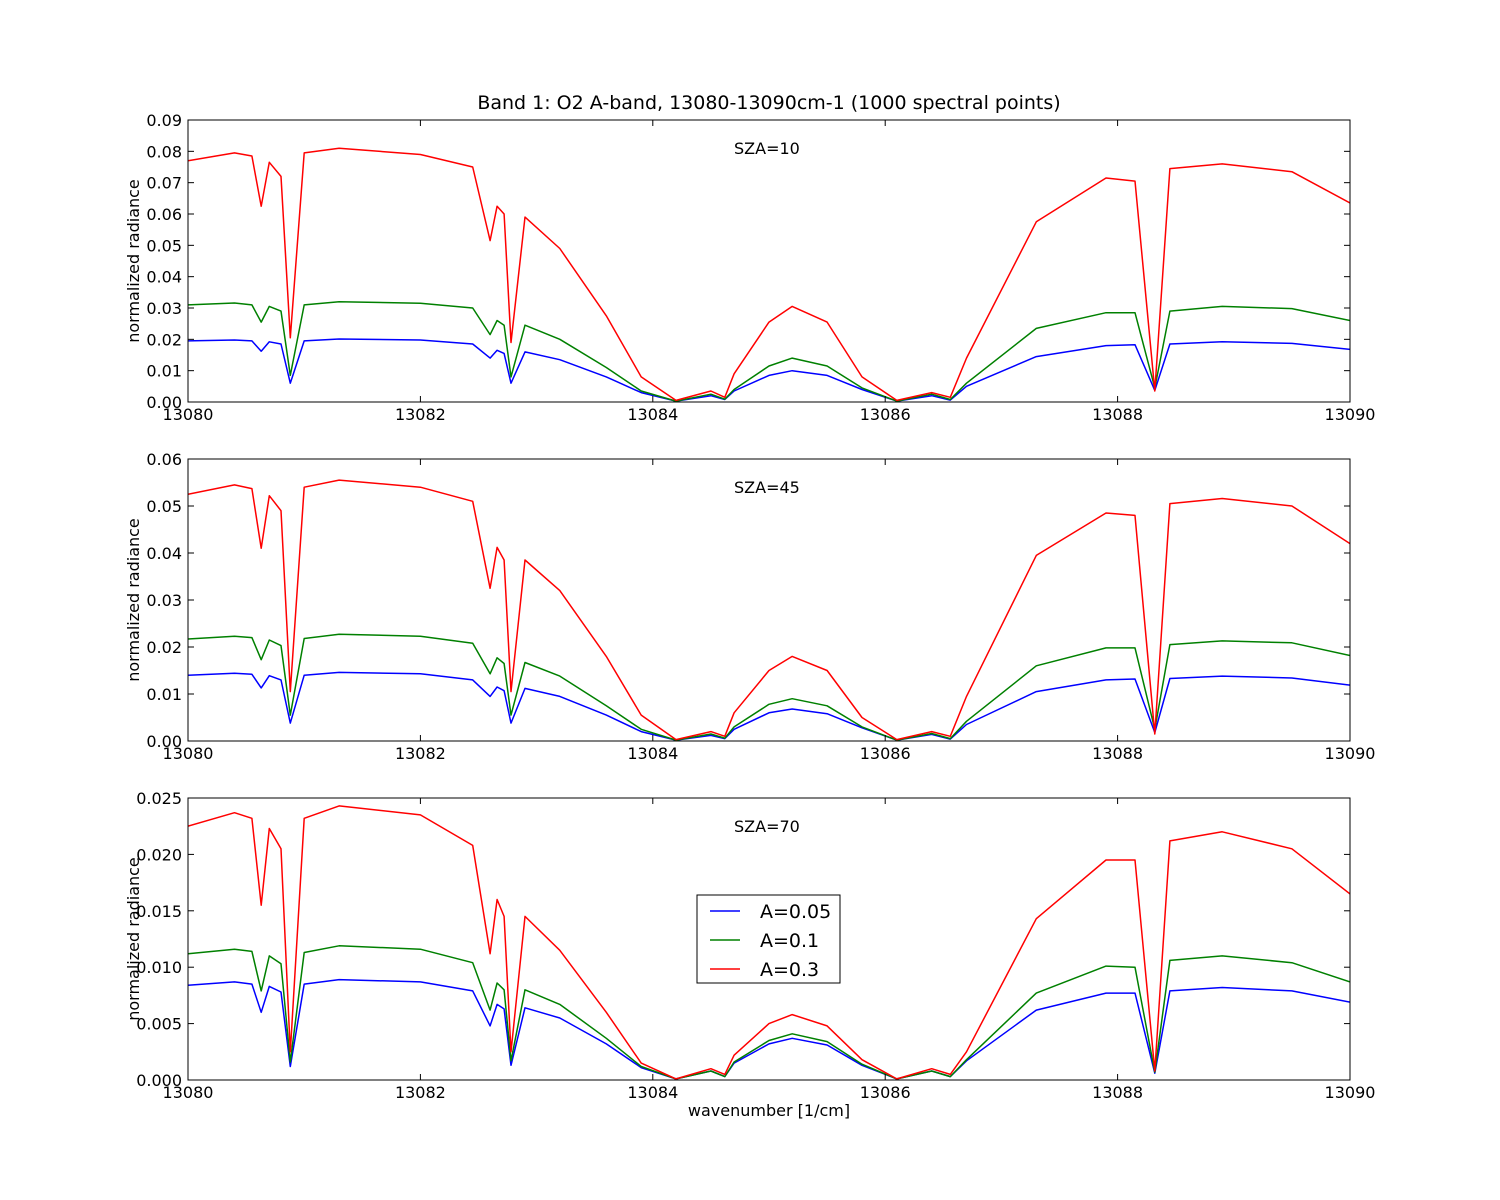  What do you see at coordinates (159, 1024) in the screenshot?
I see `y-tick-label: 0.005` at bounding box center [159, 1024].